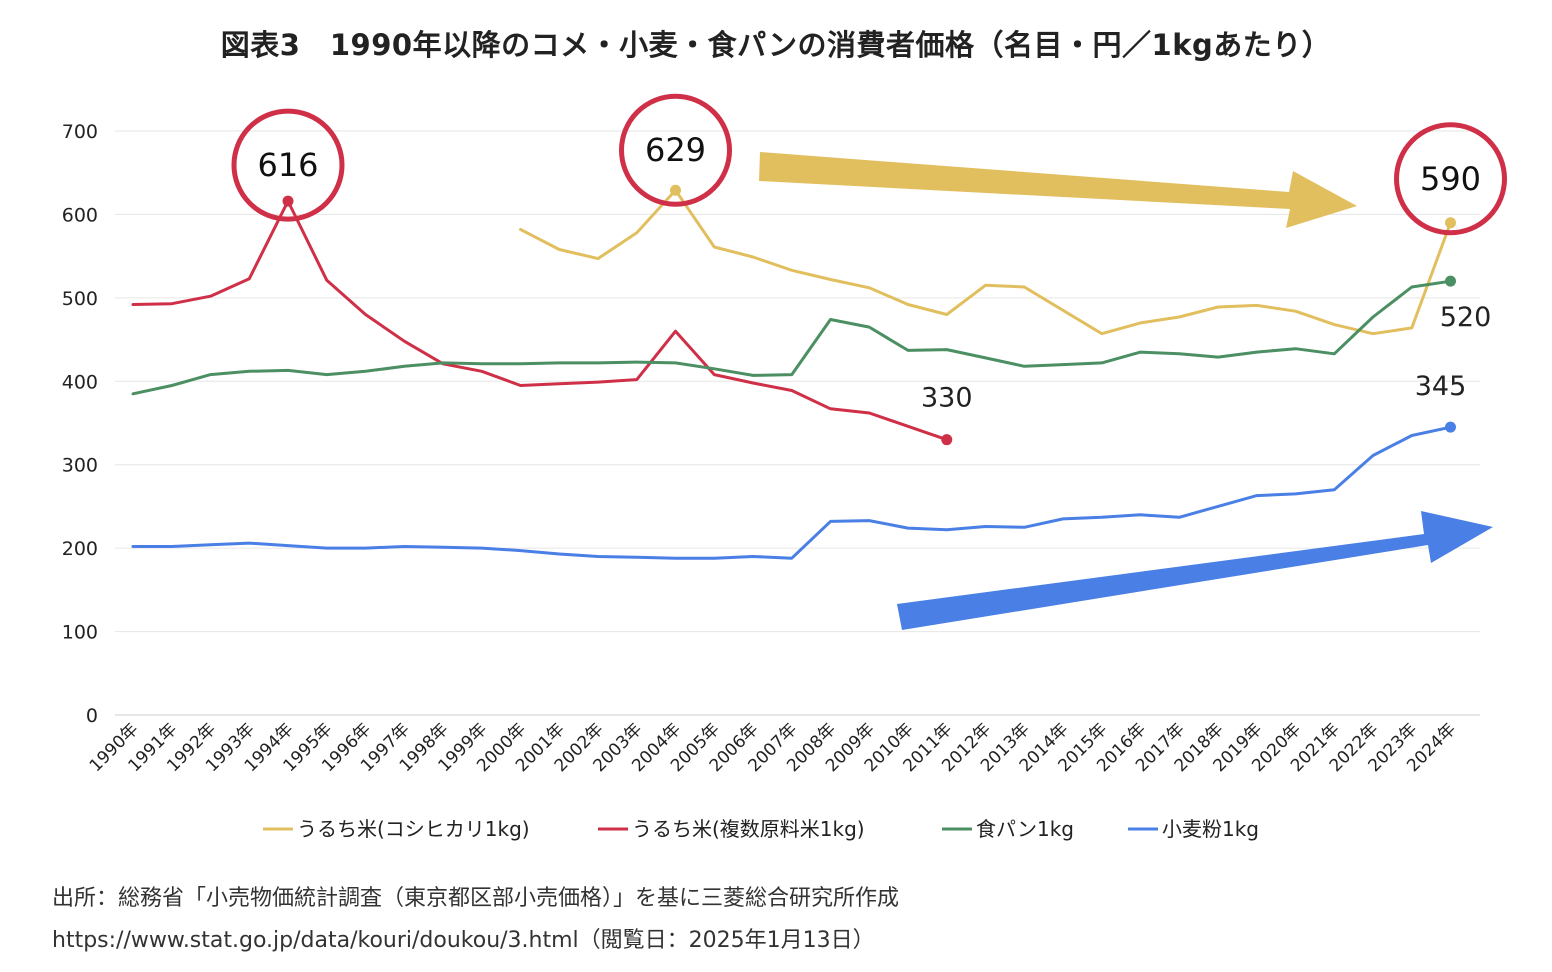 The width and height of the screenshot is (1552, 972). I want to click on legend-label: 小麦粉1kg, so click(1210, 829).